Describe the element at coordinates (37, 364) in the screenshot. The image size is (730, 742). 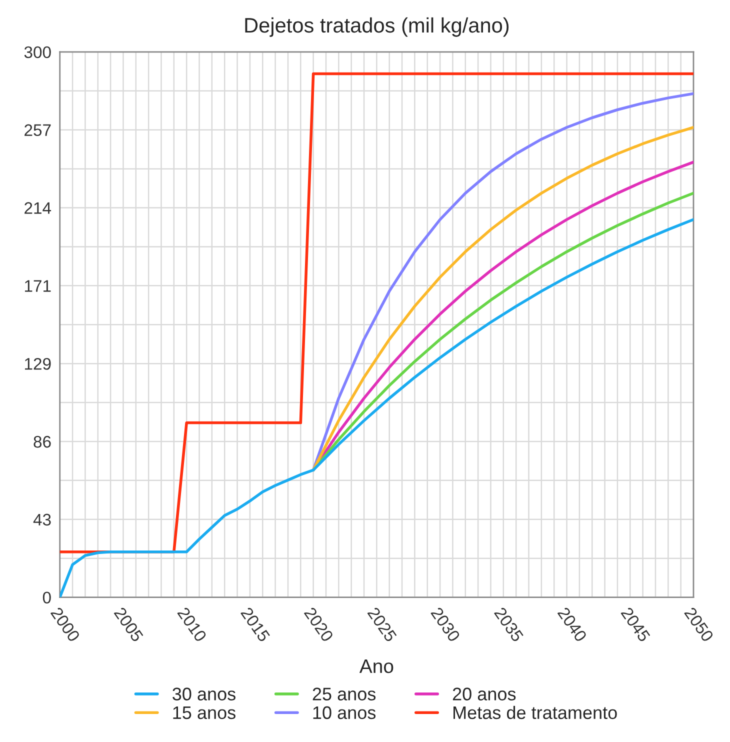
I see `y-tick-label: 129` at that location.